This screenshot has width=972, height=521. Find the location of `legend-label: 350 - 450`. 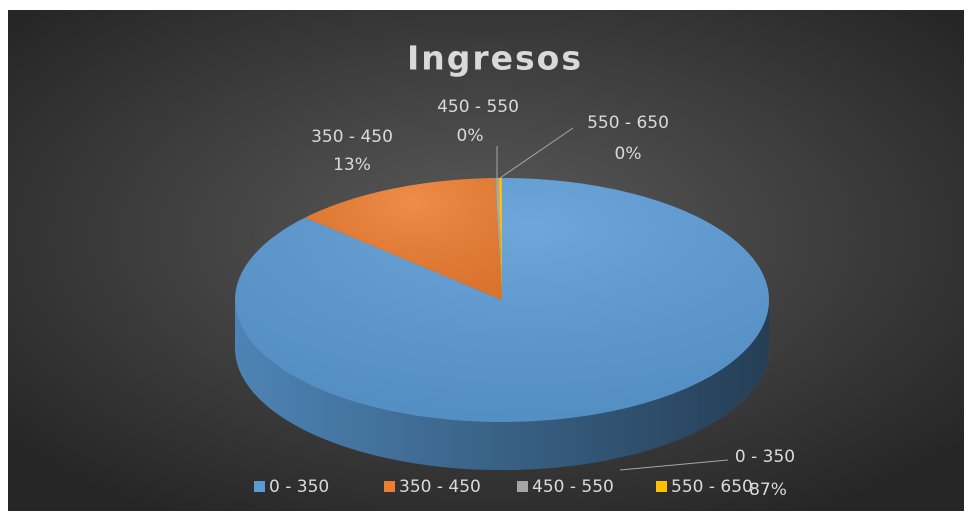

legend-label: 350 - 450 is located at coordinates (440, 487).